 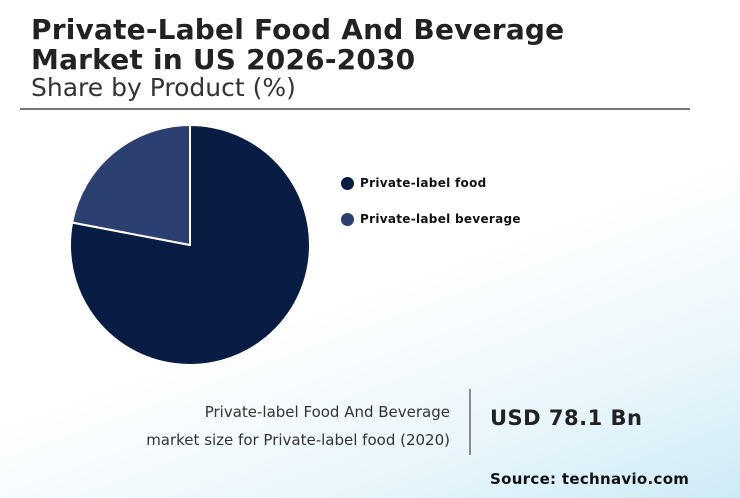 What do you see at coordinates (470, 422) in the screenshot?
I see `callout-divider` at bounding box center [470, 422].